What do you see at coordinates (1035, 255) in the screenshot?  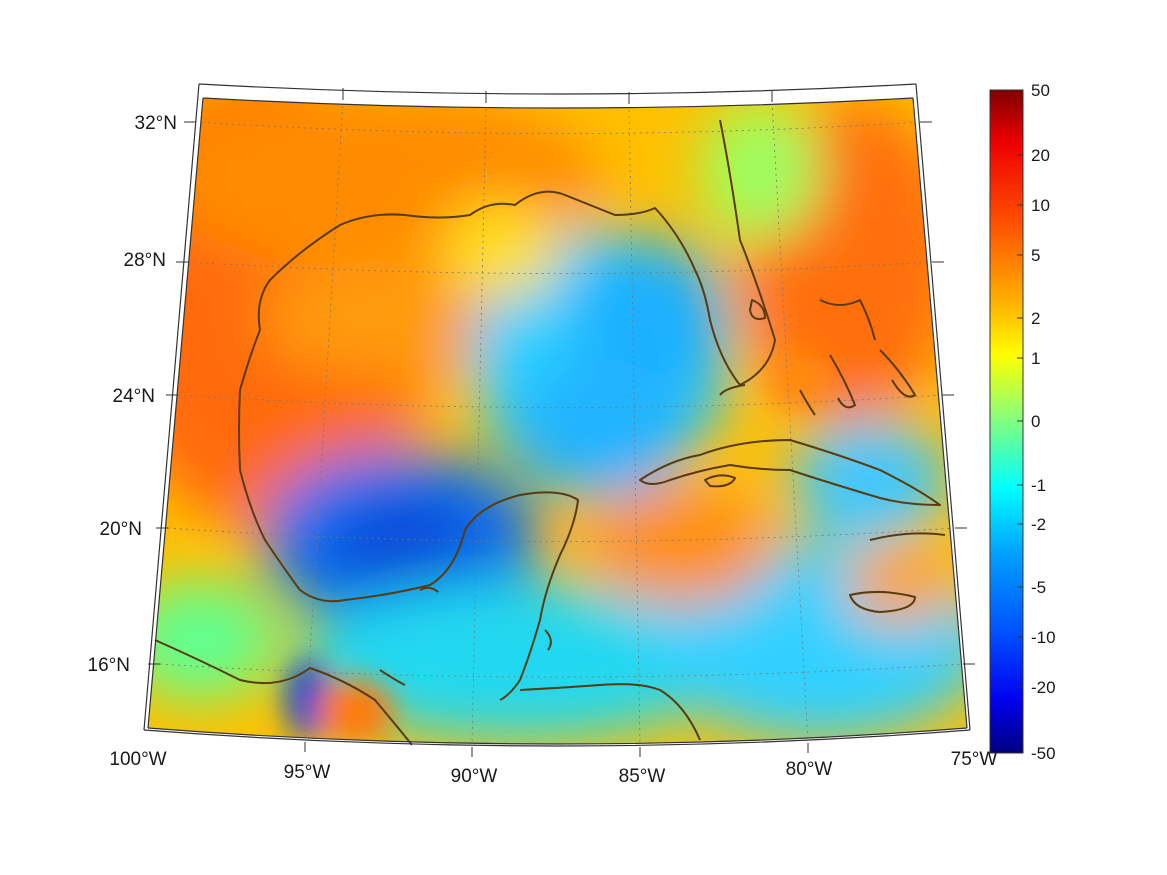 I see `colorbar-tick-5: 5` at bounding box center [1035, 255].